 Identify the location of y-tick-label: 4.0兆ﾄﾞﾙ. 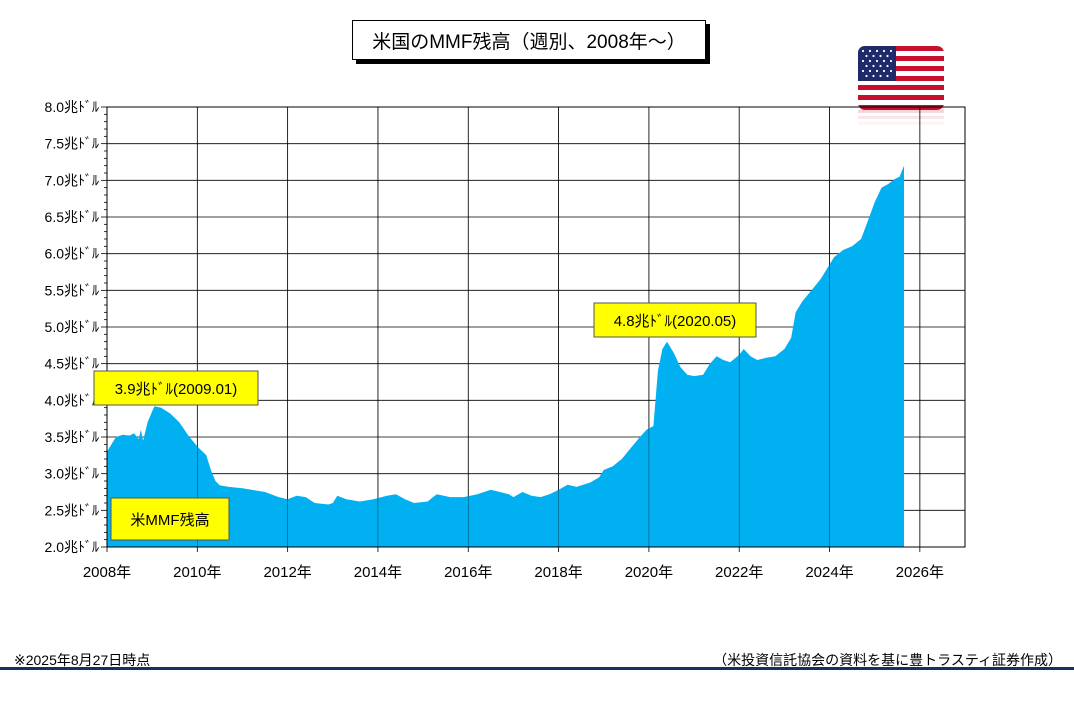
(72, 400).